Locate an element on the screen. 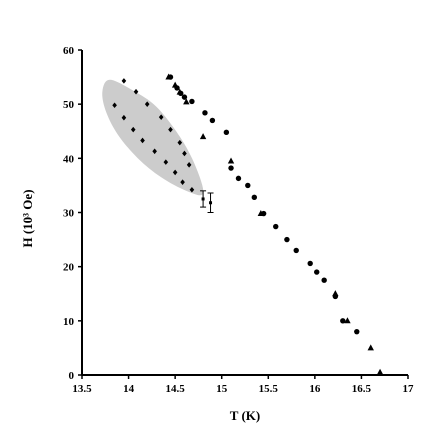  shaded-region is located at coordinates (153, 137).